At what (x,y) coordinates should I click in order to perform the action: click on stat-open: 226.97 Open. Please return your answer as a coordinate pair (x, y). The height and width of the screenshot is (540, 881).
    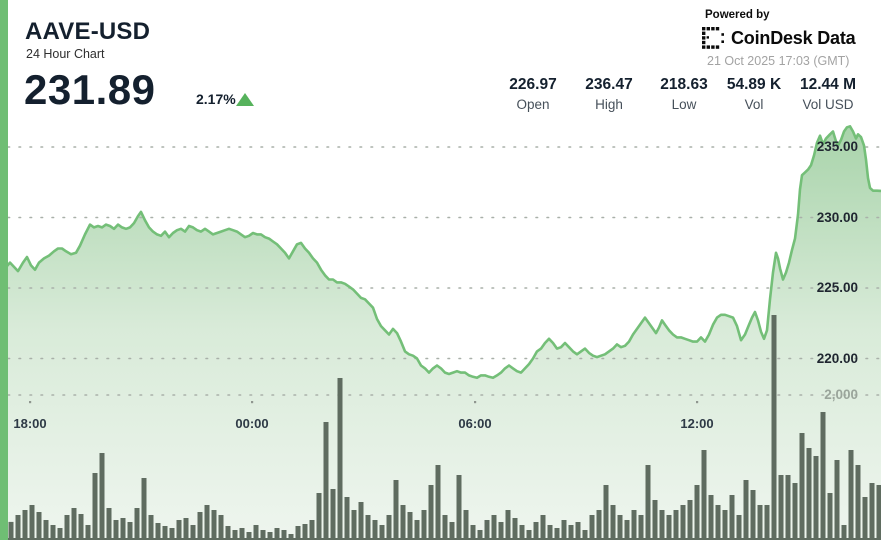
    Looking at the image, I should click on (533, 94).